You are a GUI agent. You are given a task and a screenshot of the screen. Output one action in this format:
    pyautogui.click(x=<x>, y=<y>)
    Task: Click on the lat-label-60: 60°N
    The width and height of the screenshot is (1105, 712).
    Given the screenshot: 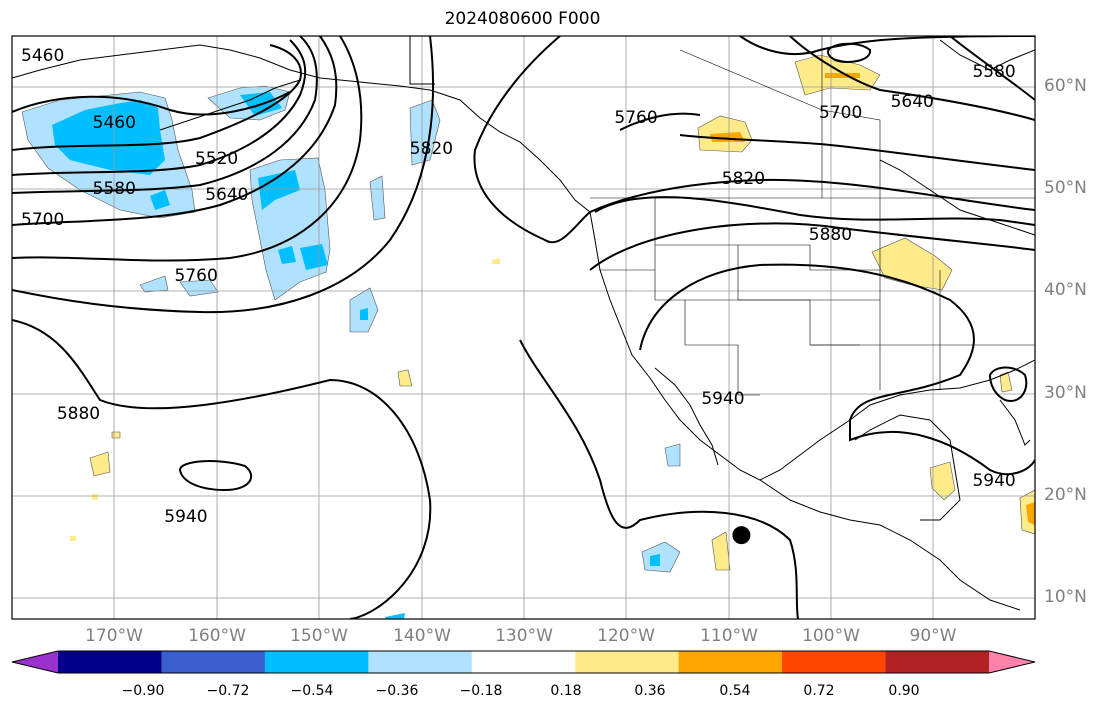 What is the action you would take?
    pyautogui.click(x=1065, y=86)
    